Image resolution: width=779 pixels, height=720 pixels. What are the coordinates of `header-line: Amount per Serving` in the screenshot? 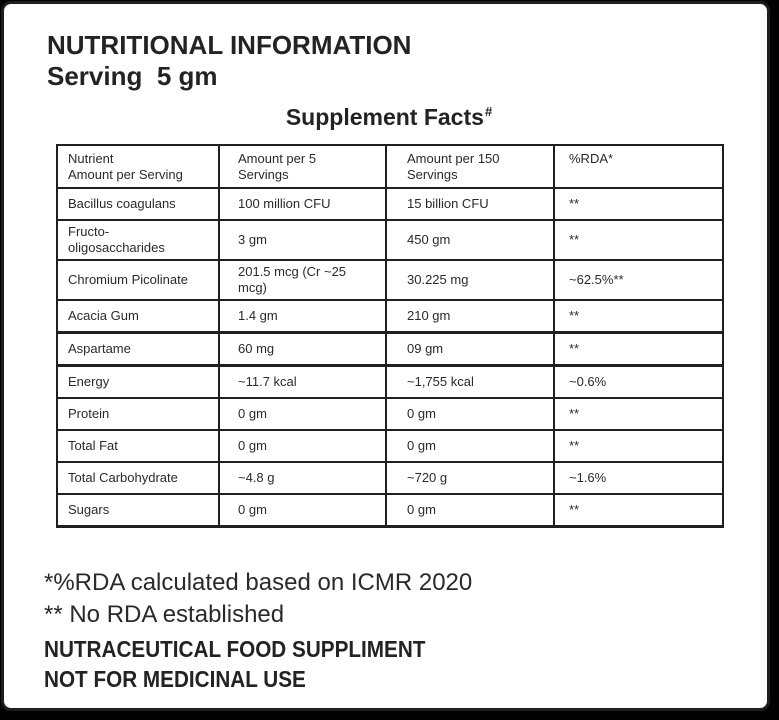 It's located at (125, 174).